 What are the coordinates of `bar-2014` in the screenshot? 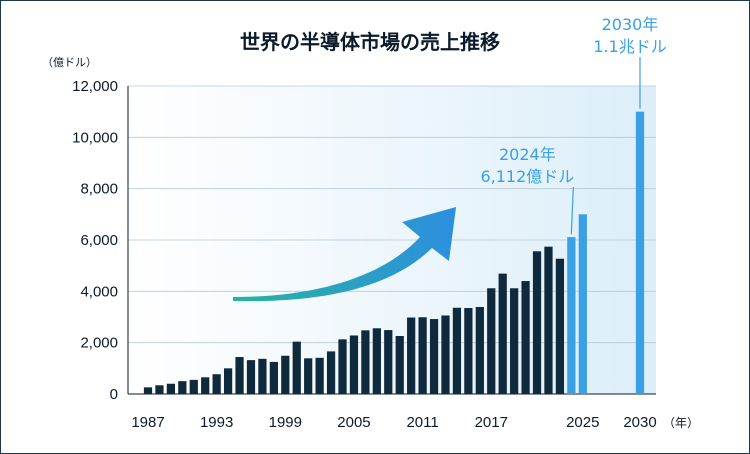 It's located at (457, 350).